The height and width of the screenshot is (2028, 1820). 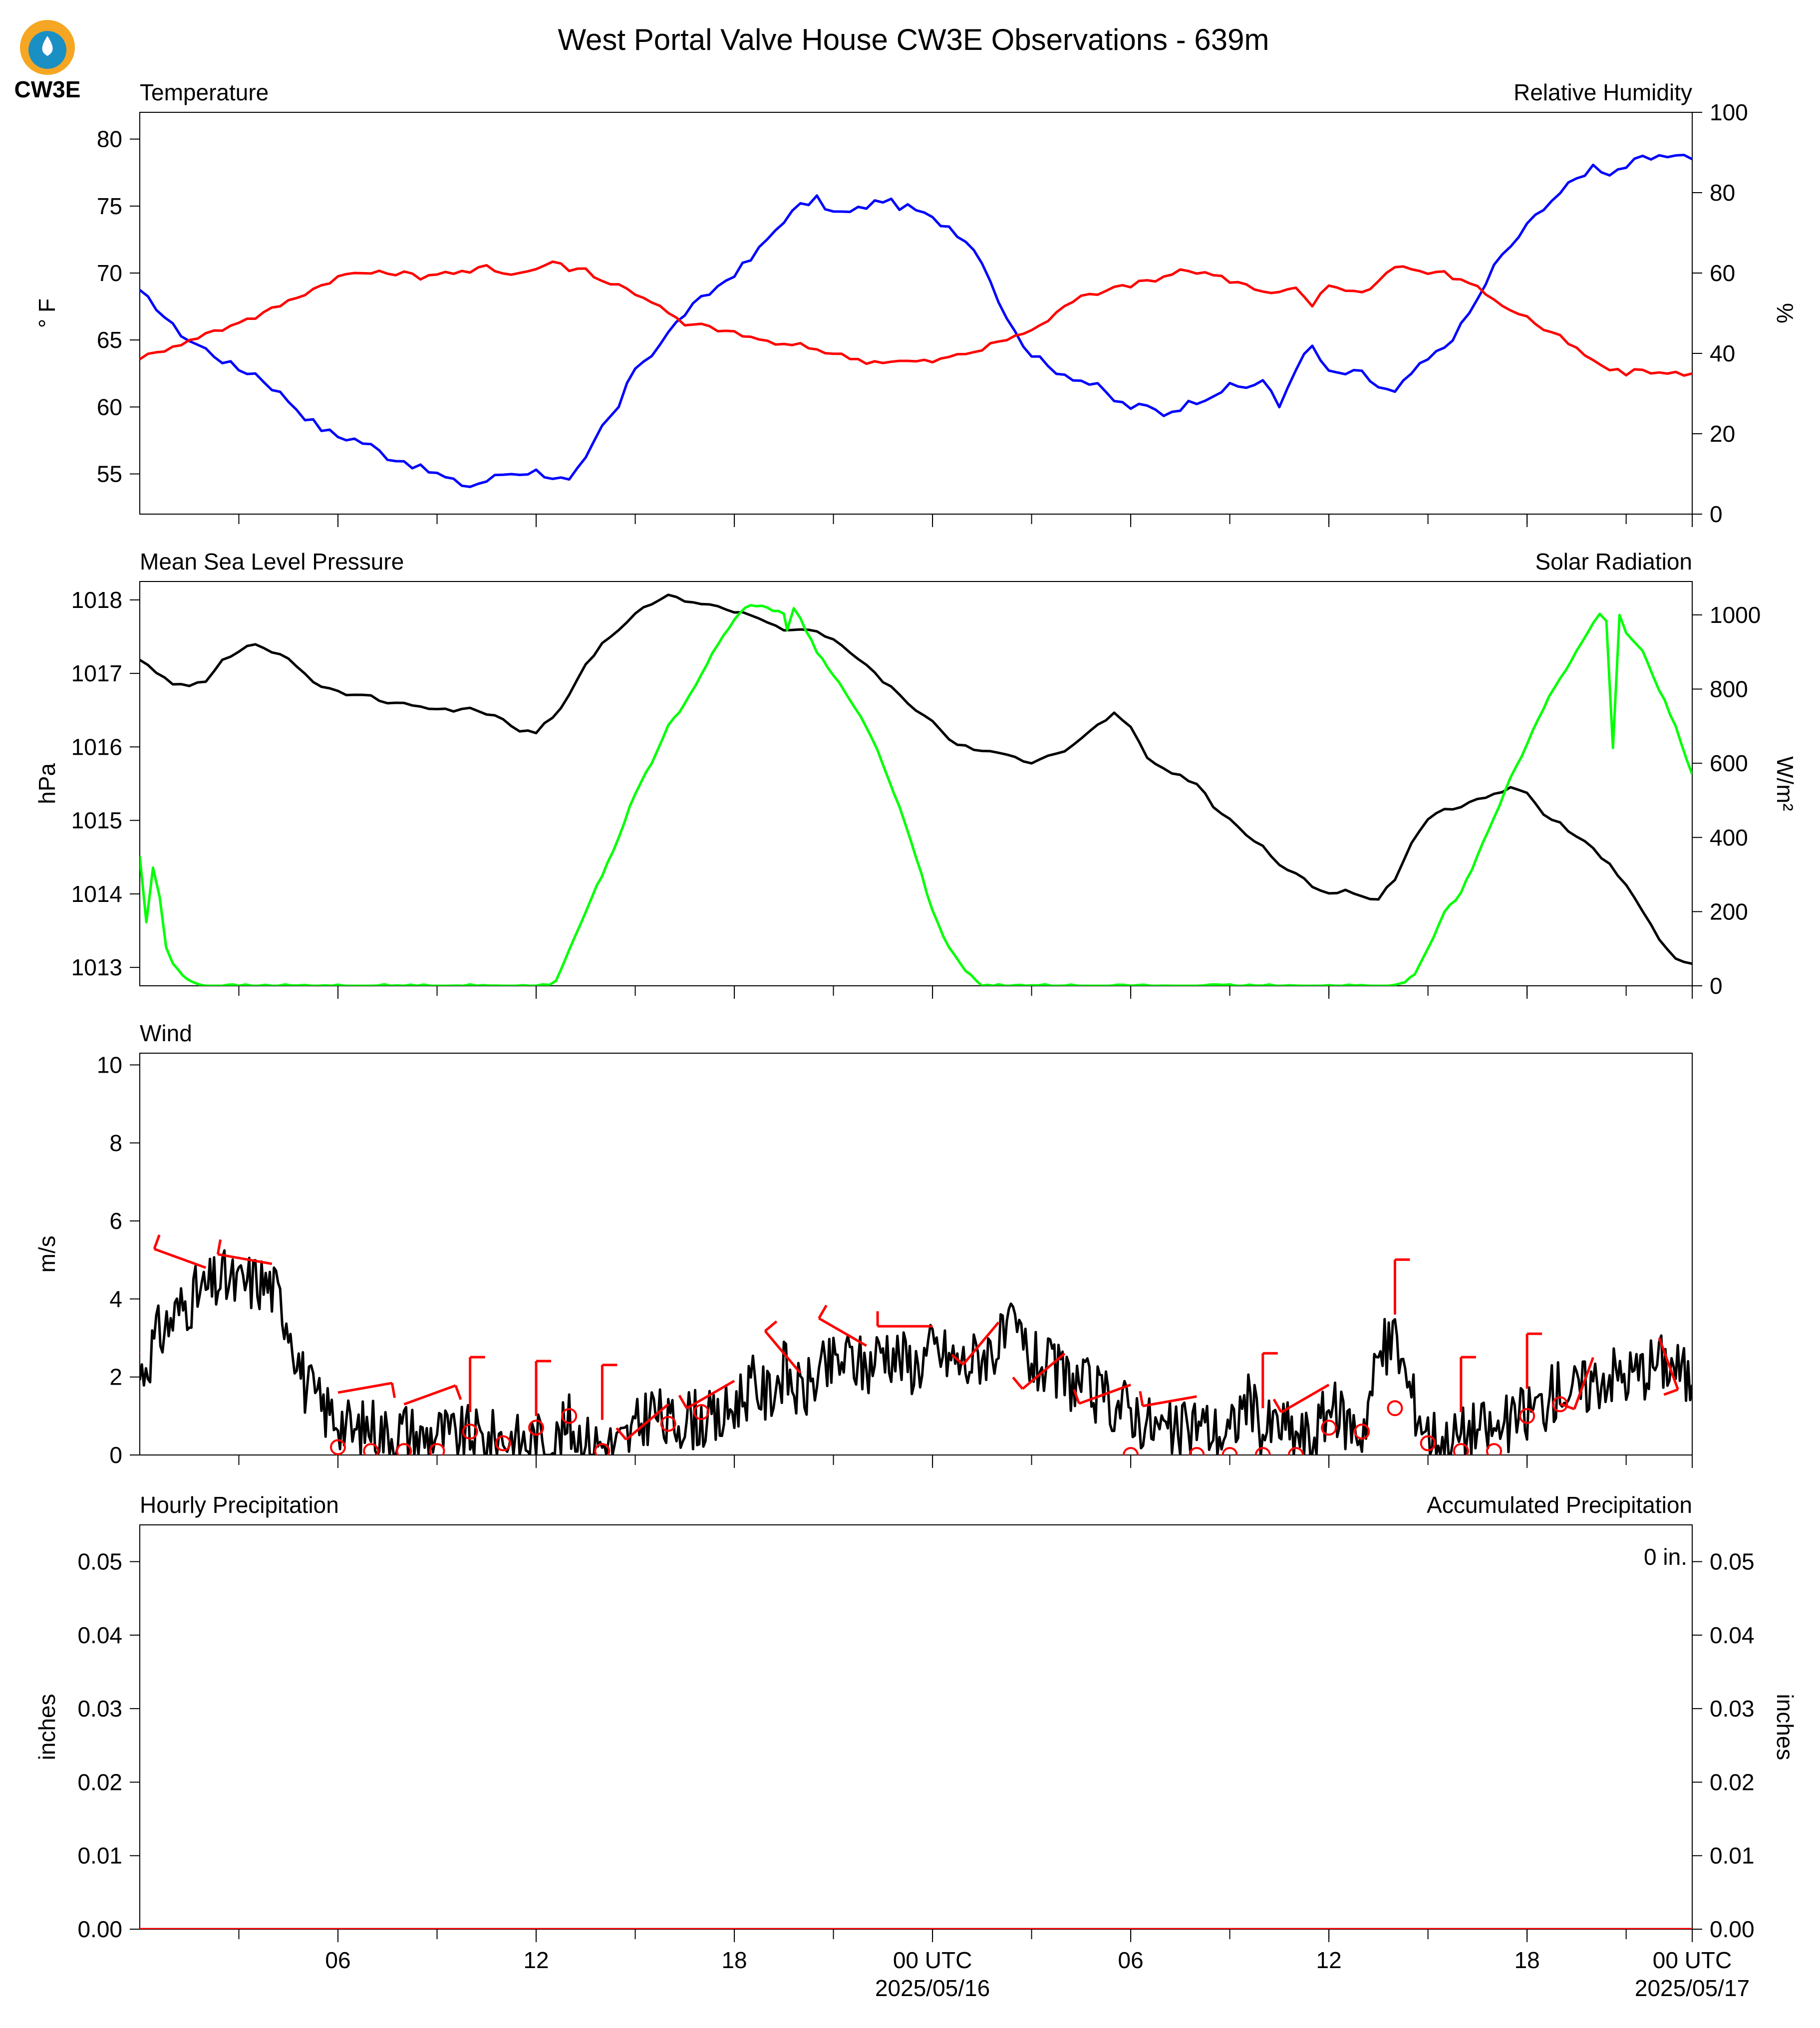 I want to click on y-tick-label-left: 1016, so click(x=96, y=747).